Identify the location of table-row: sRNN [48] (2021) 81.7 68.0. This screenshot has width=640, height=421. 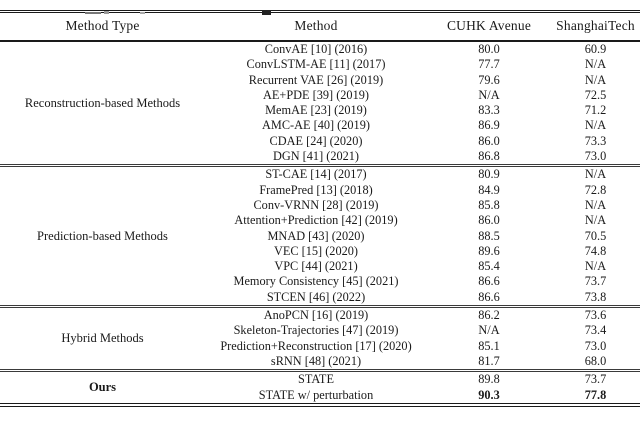
(320, 362).